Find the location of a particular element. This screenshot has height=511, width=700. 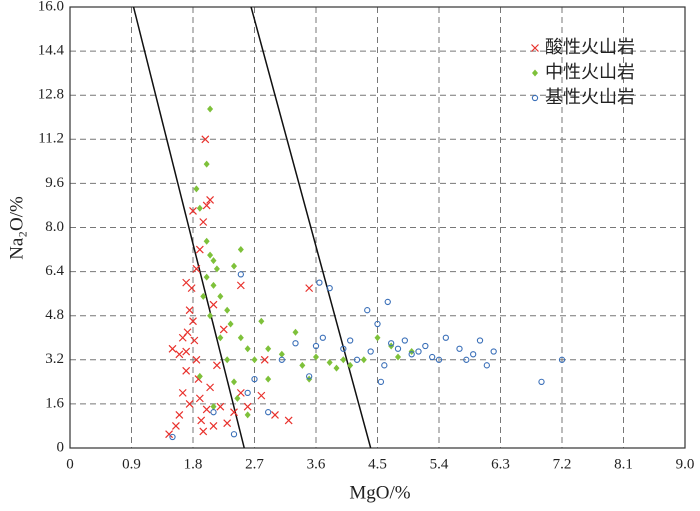

y-tick-label: 1.6 is located at coordinates (54, 403).